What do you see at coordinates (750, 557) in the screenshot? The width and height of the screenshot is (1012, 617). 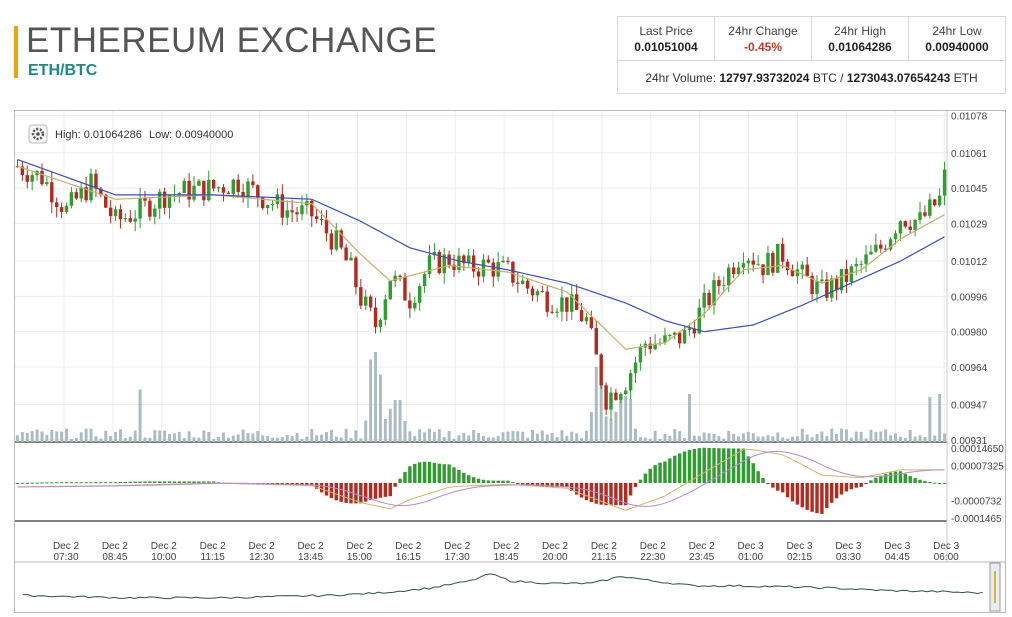 I see `time-tick-time: 01:00` at bounding box center [750, 557].